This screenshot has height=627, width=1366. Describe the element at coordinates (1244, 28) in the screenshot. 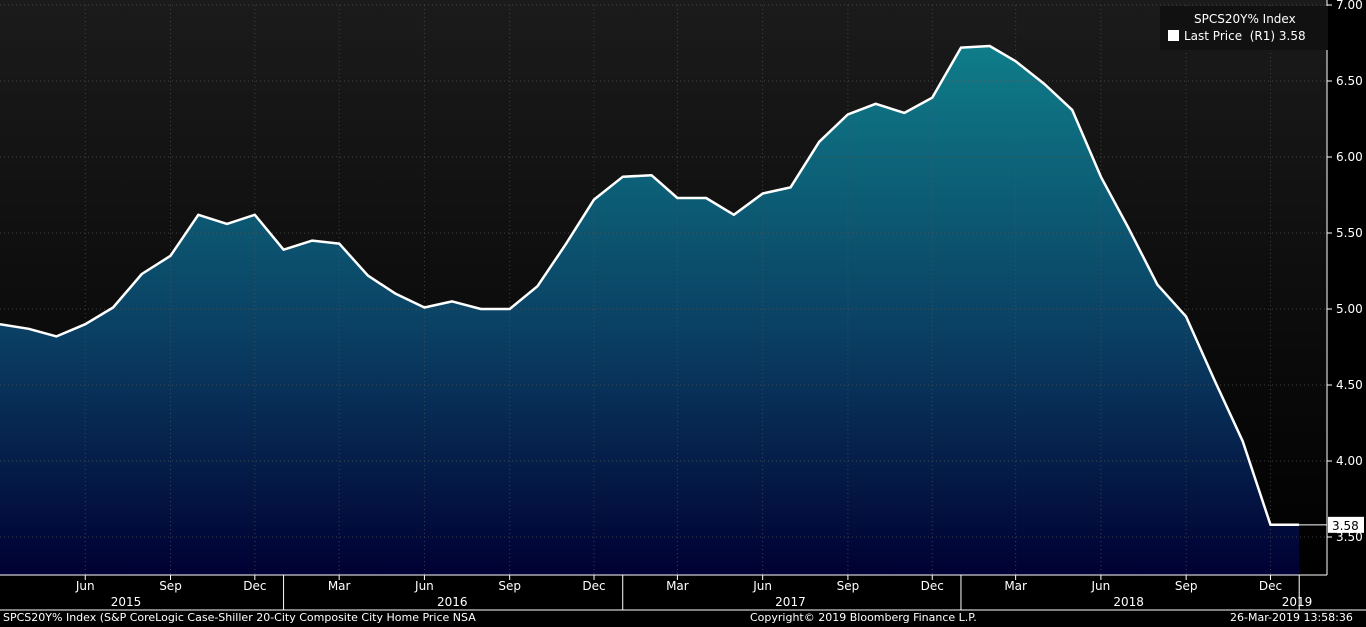

I see `legend: SPCS20Y% Index Last Price (R1) 3.58` at that location.